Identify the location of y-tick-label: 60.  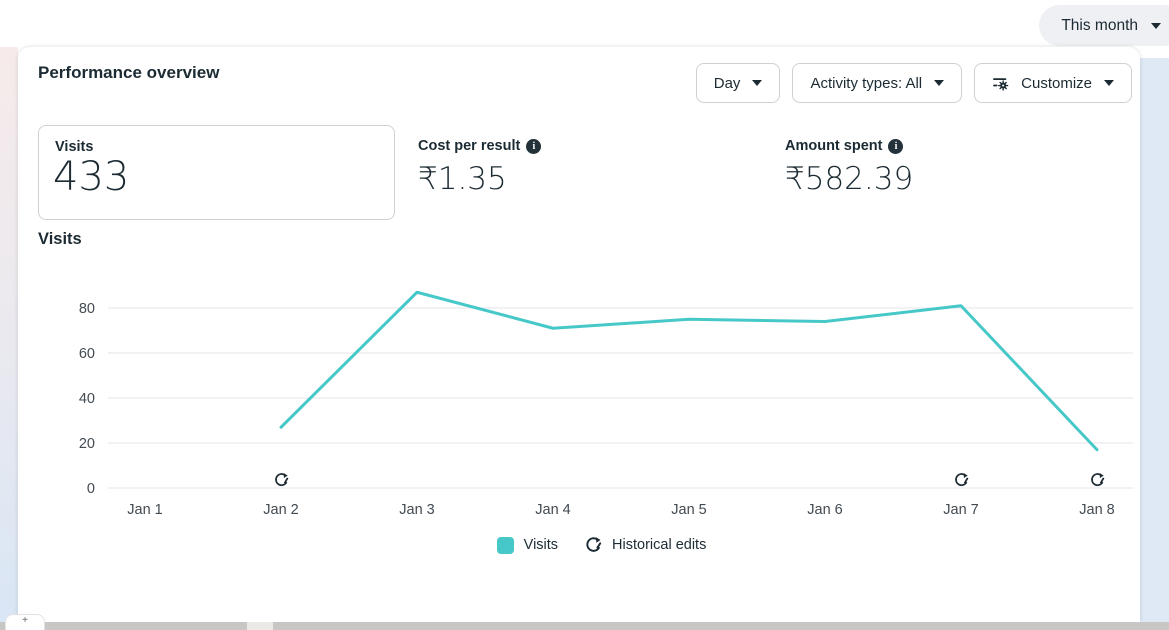
(87, 354).